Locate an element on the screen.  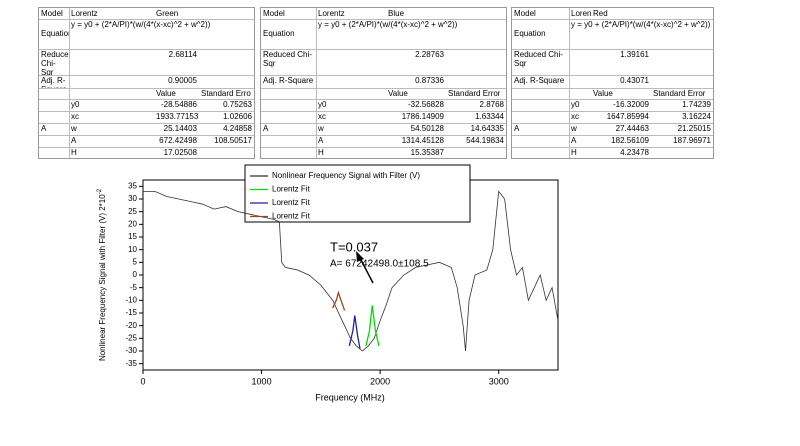
y-tick-label: -20 is located at coordinates (131, 325).